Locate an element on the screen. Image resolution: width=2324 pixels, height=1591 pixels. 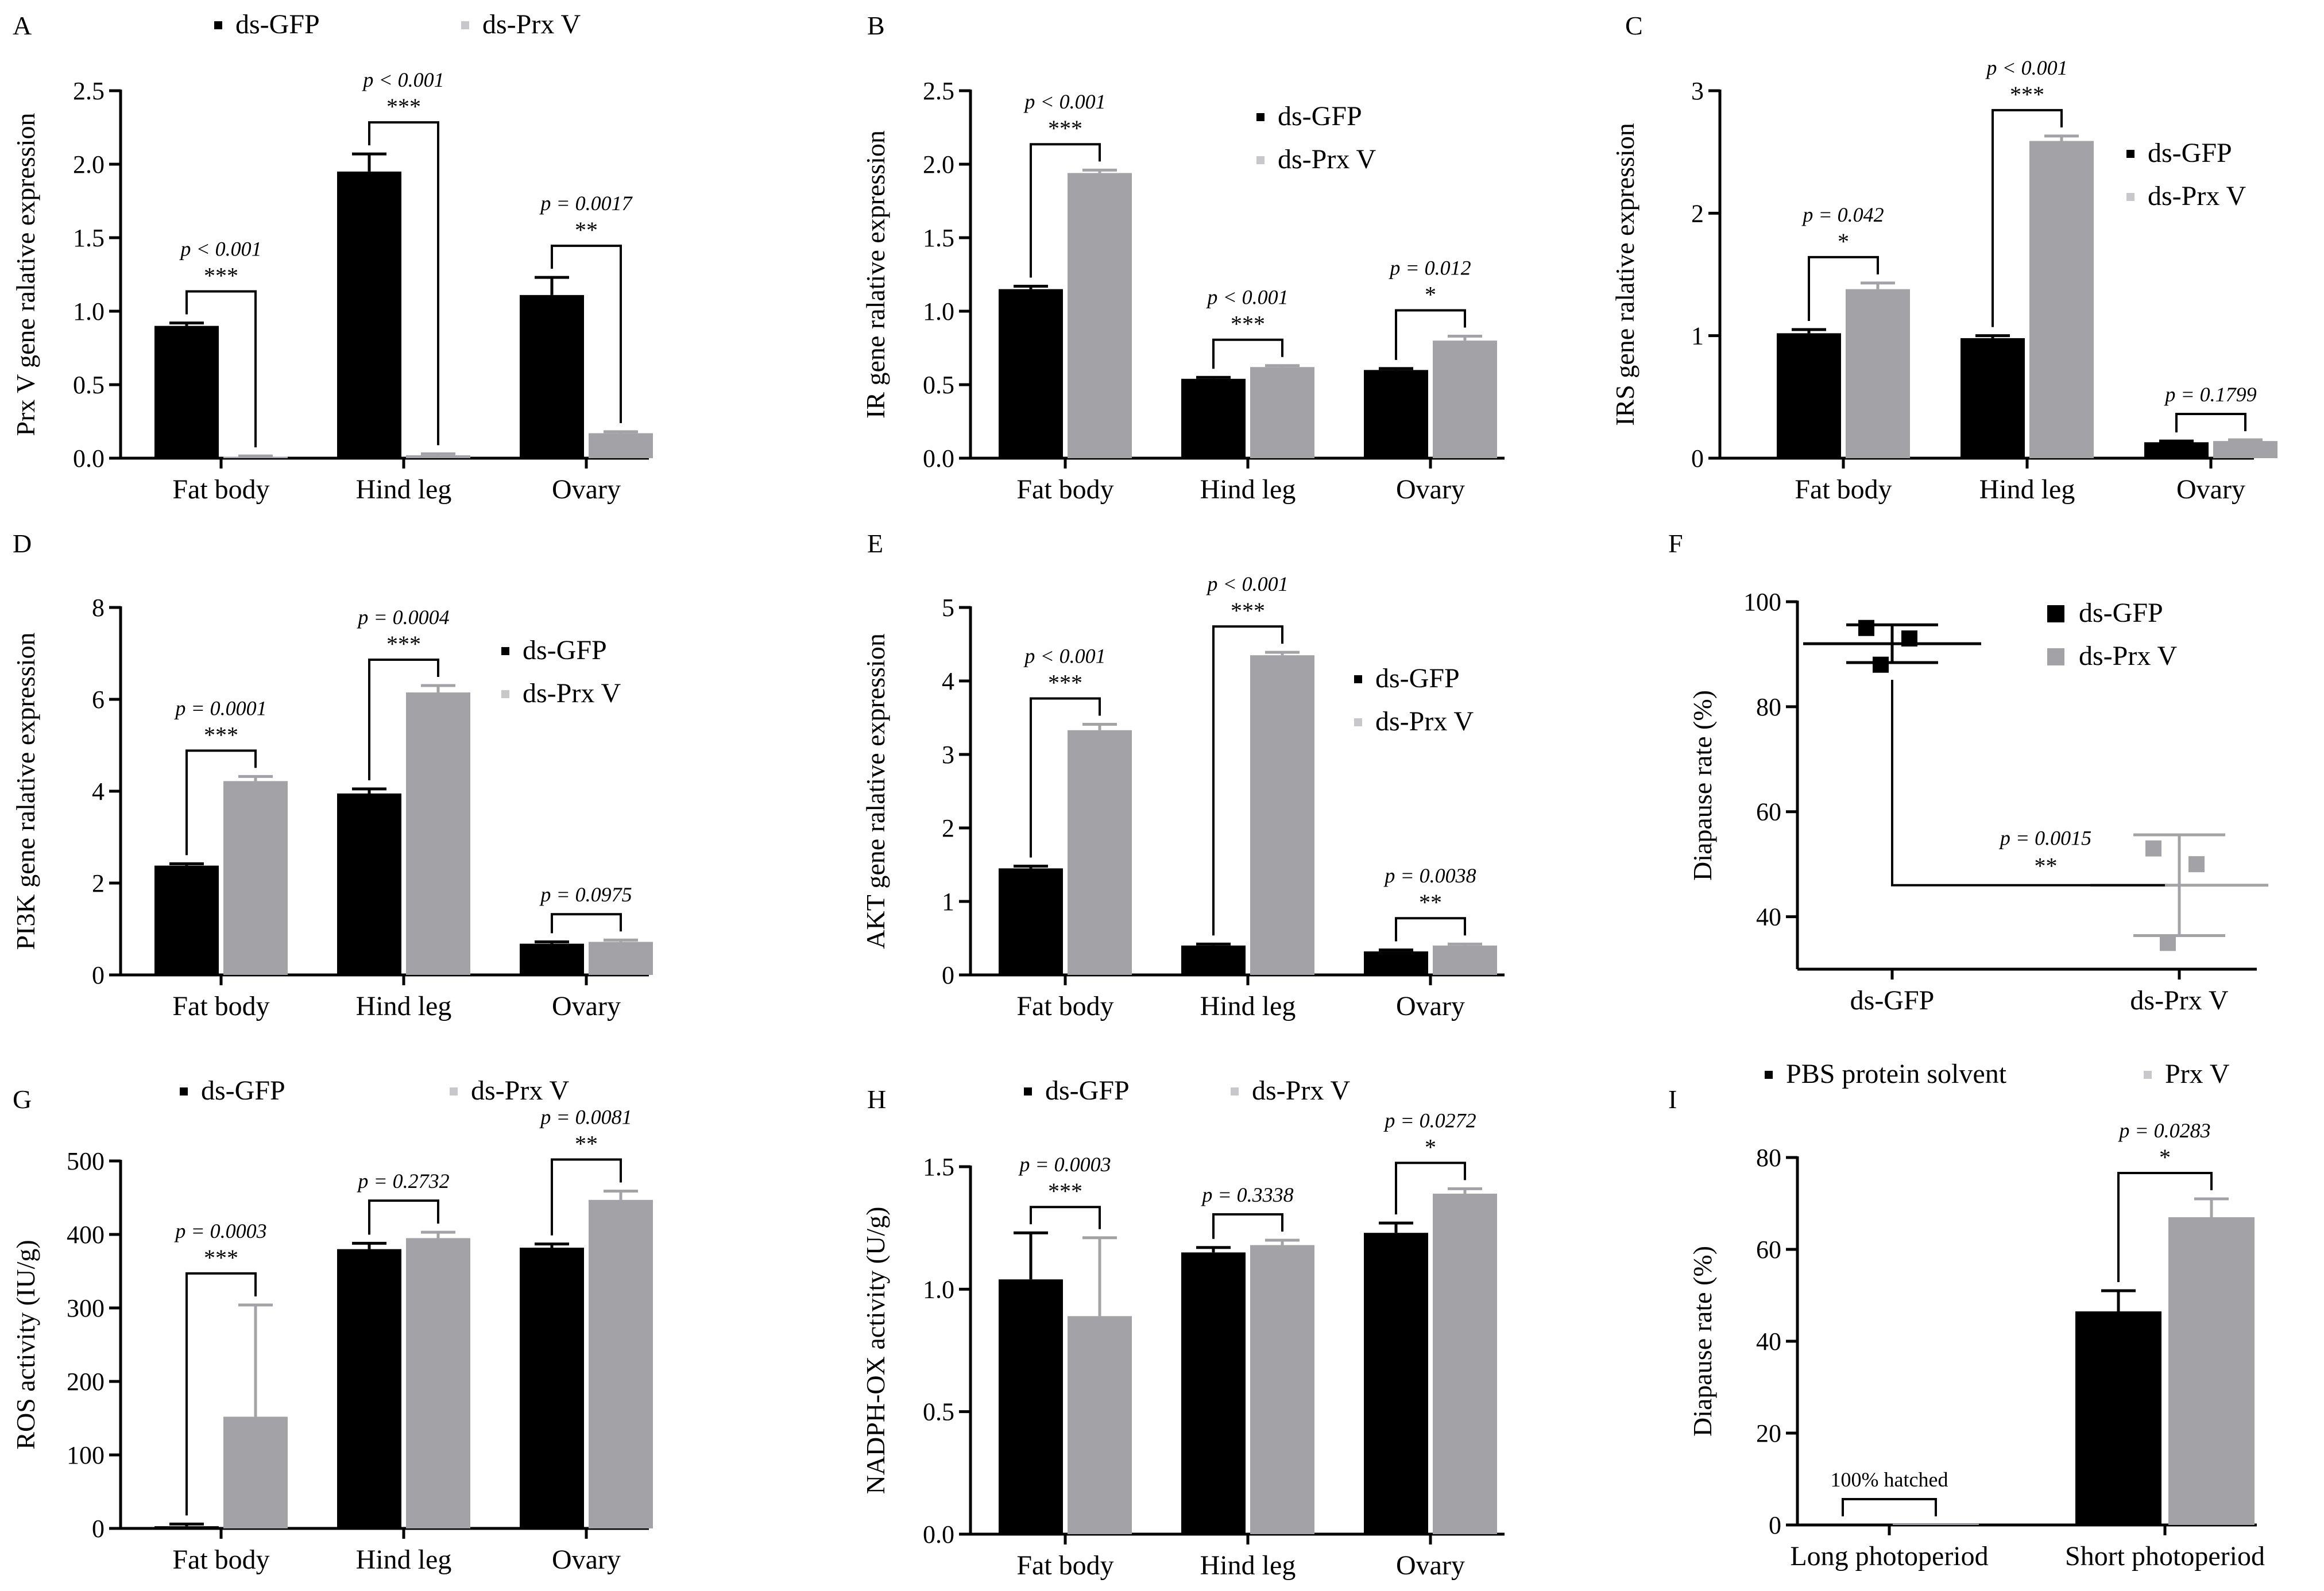
y-tick-label: 500 is located at coordinates (86, 1161).